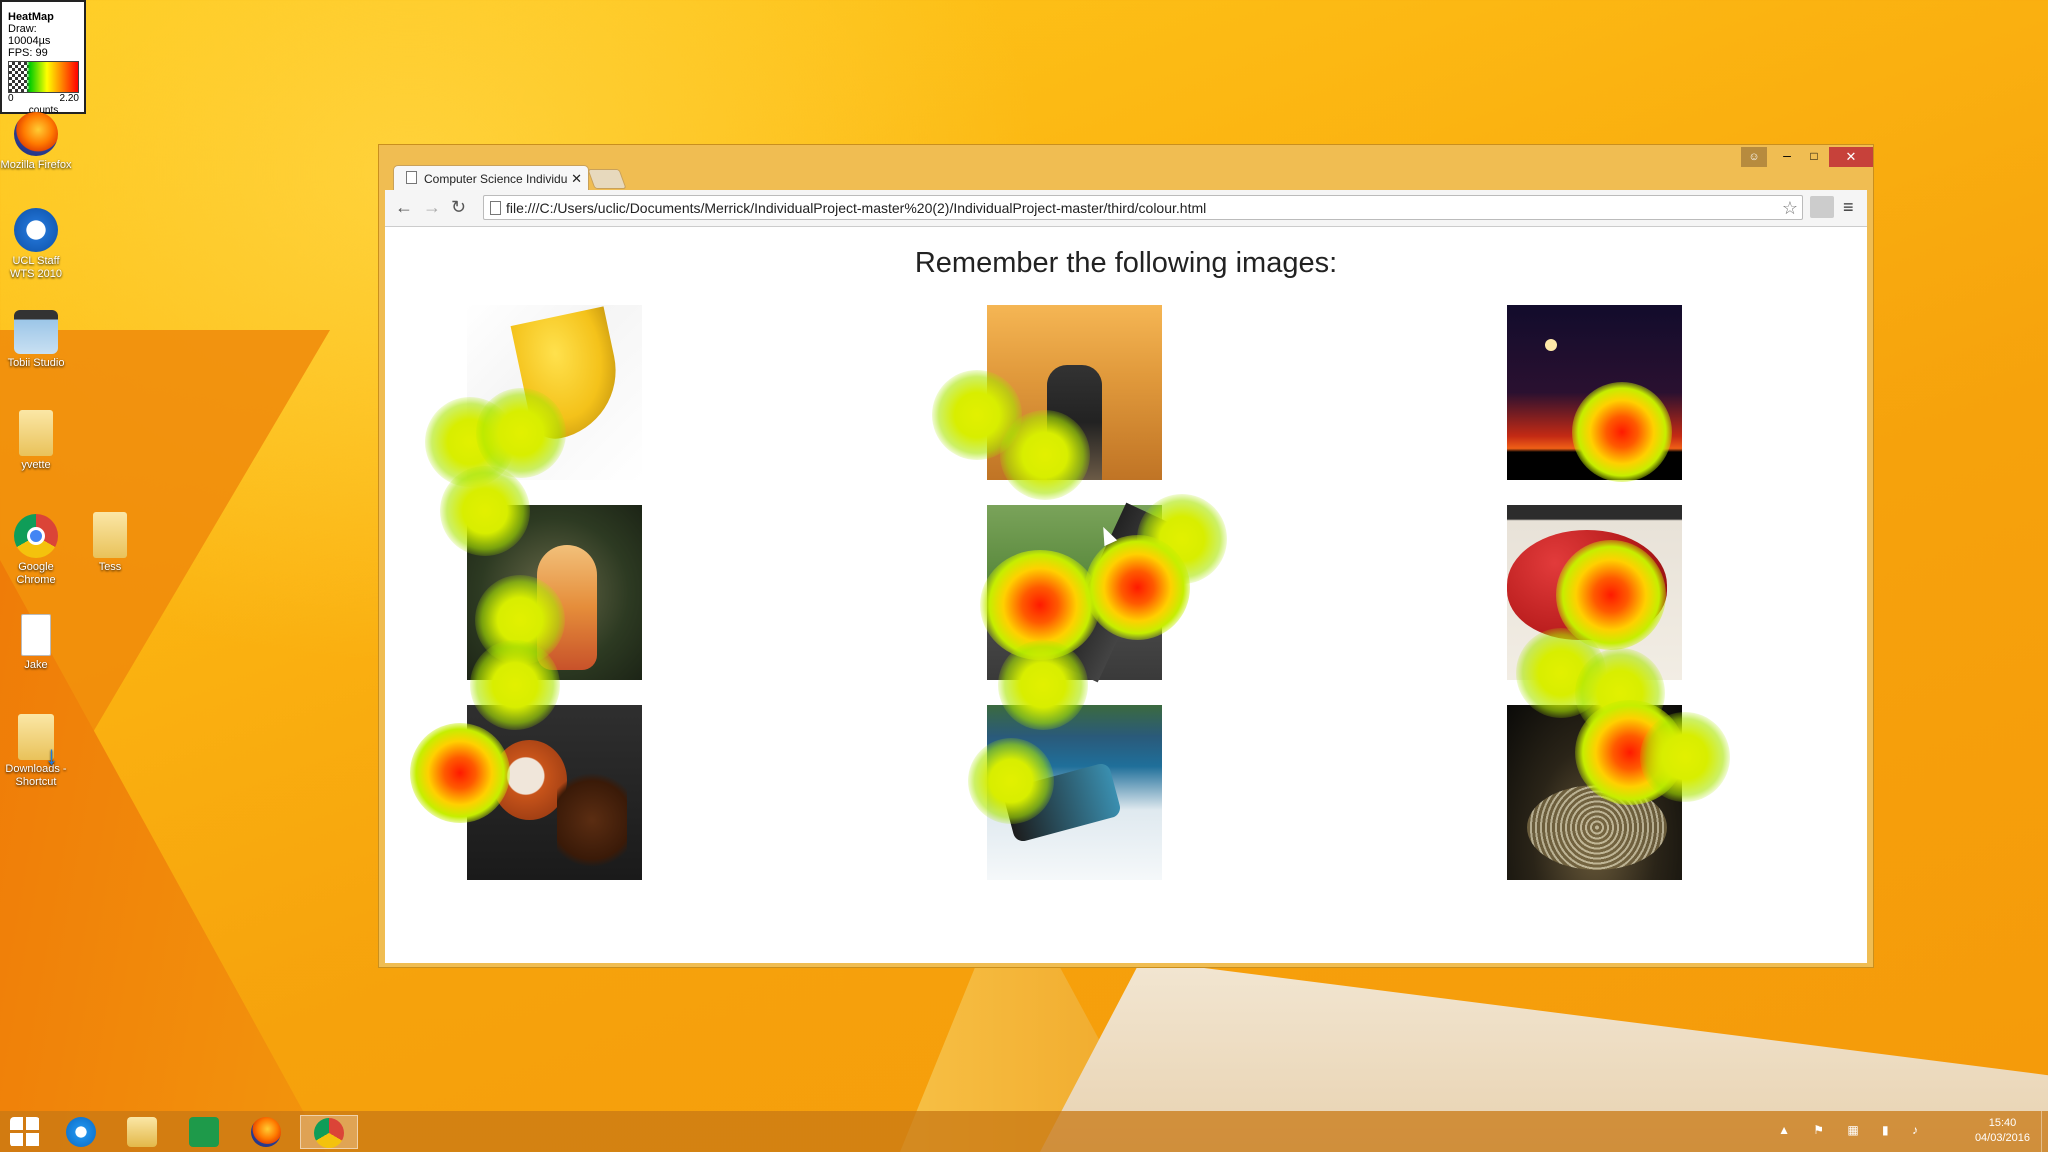 This screenshot has width=2048, height=1152. Describe the element at coordinates (607, 179) in the screenshot. I see `new-tab-button` at that location.